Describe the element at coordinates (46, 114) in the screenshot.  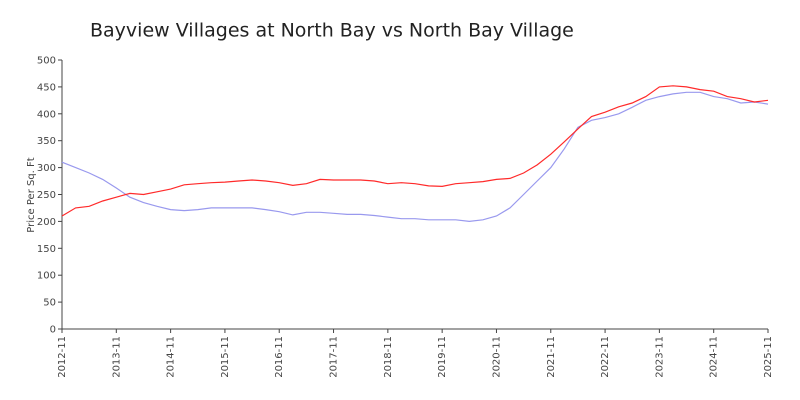
I see `y-tick-label: 400` at that location.